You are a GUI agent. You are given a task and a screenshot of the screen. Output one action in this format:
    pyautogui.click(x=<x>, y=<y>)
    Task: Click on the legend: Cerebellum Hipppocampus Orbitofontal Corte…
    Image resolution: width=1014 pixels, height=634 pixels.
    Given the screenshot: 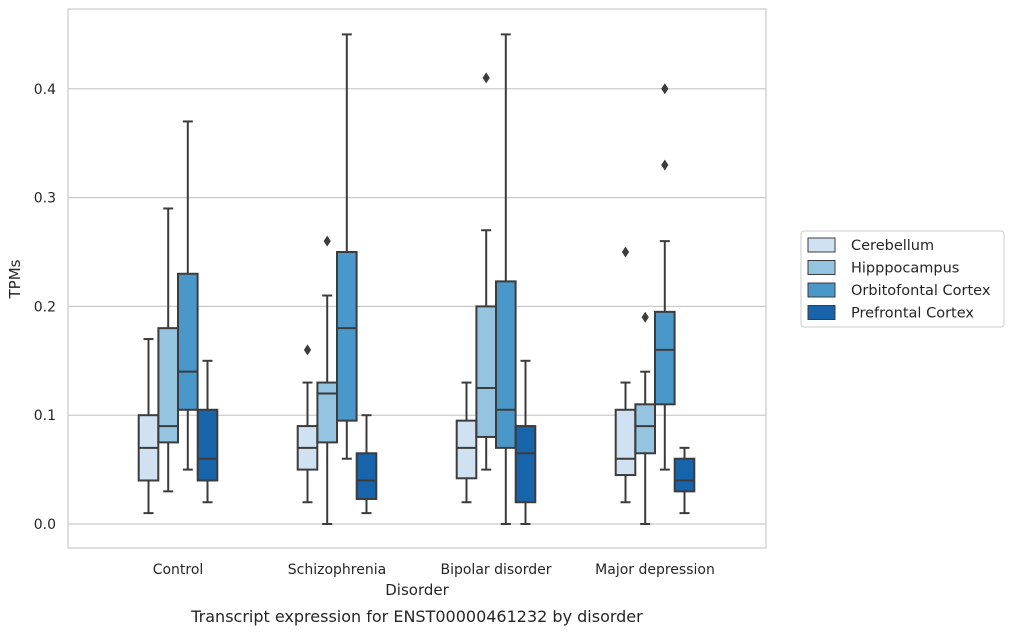 What is the action you would take?
    pyautogui.click(x=902, y=279)
    